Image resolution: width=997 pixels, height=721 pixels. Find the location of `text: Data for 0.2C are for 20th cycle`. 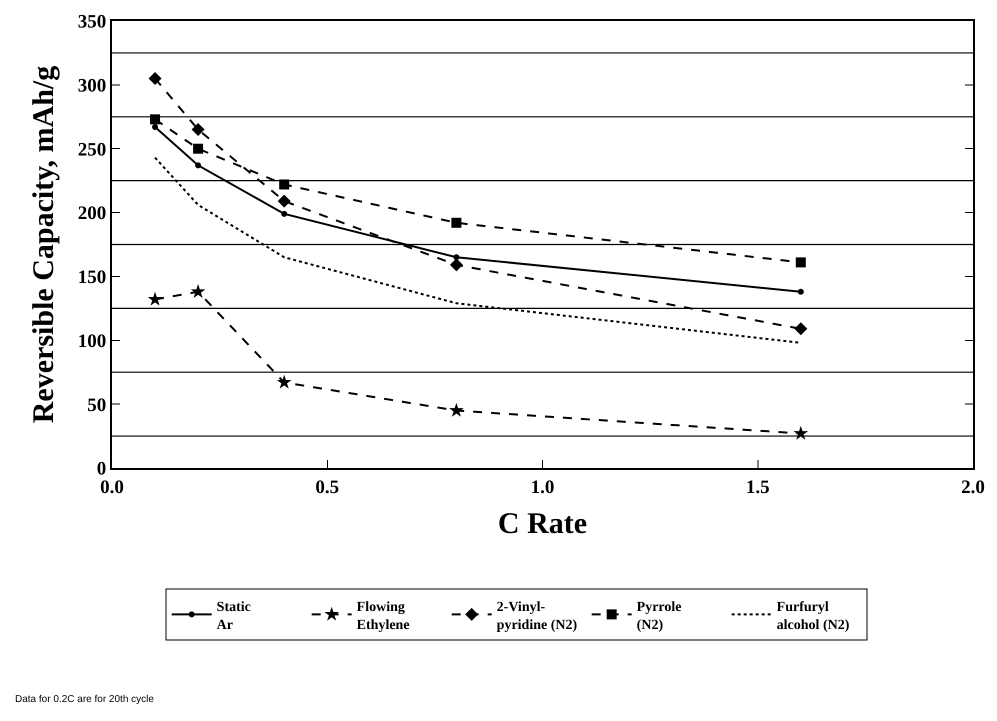

text: Data for 0.2C are for 20th cycle is located at coordinates (84, 699).